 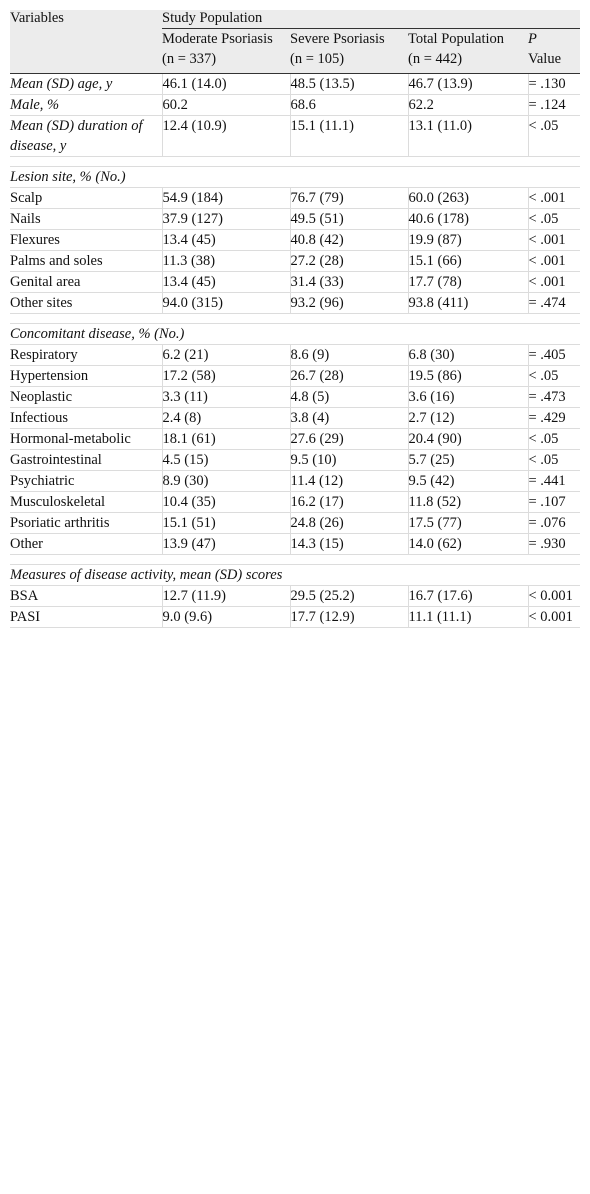 What do you see at coordinates (295, 105) in the screenshot?
I see `table-row: Male, % 60.2 68.6 62.2 = .124` at bounding box center [295, 105].